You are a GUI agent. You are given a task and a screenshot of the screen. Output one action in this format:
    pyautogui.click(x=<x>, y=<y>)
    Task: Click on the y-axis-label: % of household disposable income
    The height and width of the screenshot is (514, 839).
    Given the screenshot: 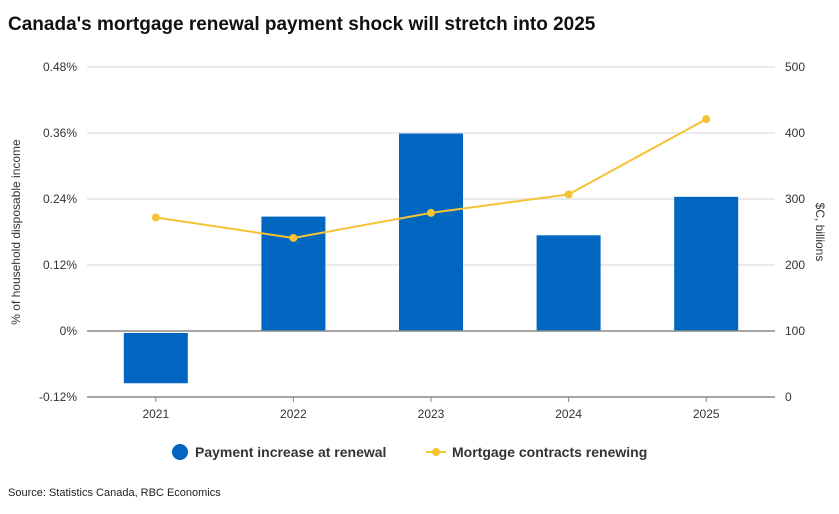 What is the action you would take?
    pyautogui.click(x=16, y=232)
    